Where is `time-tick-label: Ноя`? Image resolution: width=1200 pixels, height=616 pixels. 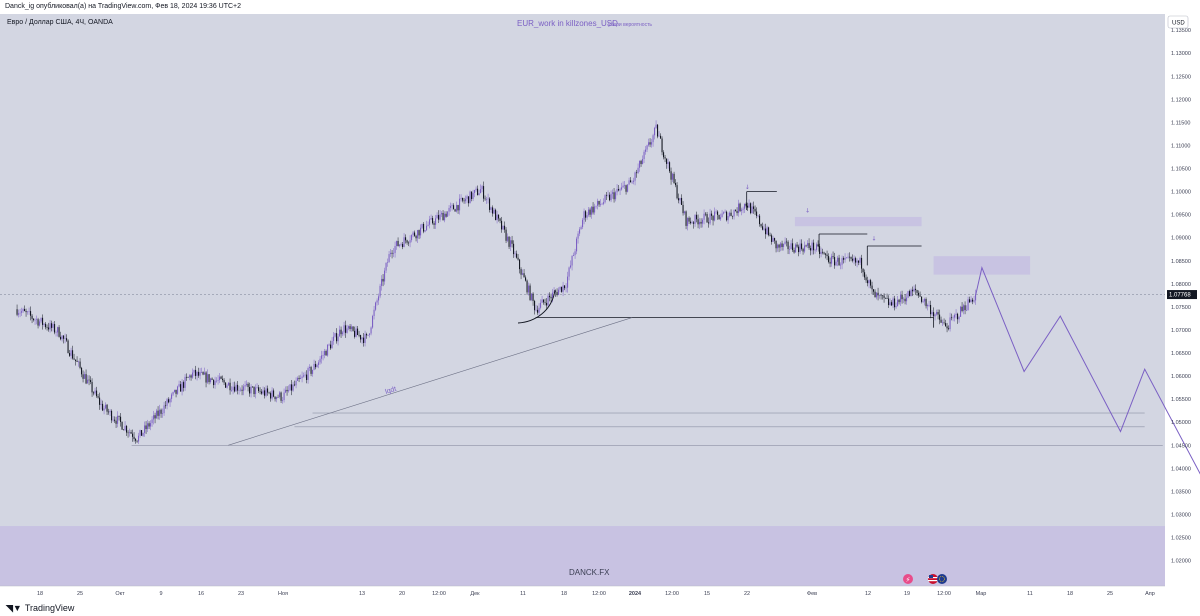
time-tick-label: Ноя is located at coordinates (283, 594).